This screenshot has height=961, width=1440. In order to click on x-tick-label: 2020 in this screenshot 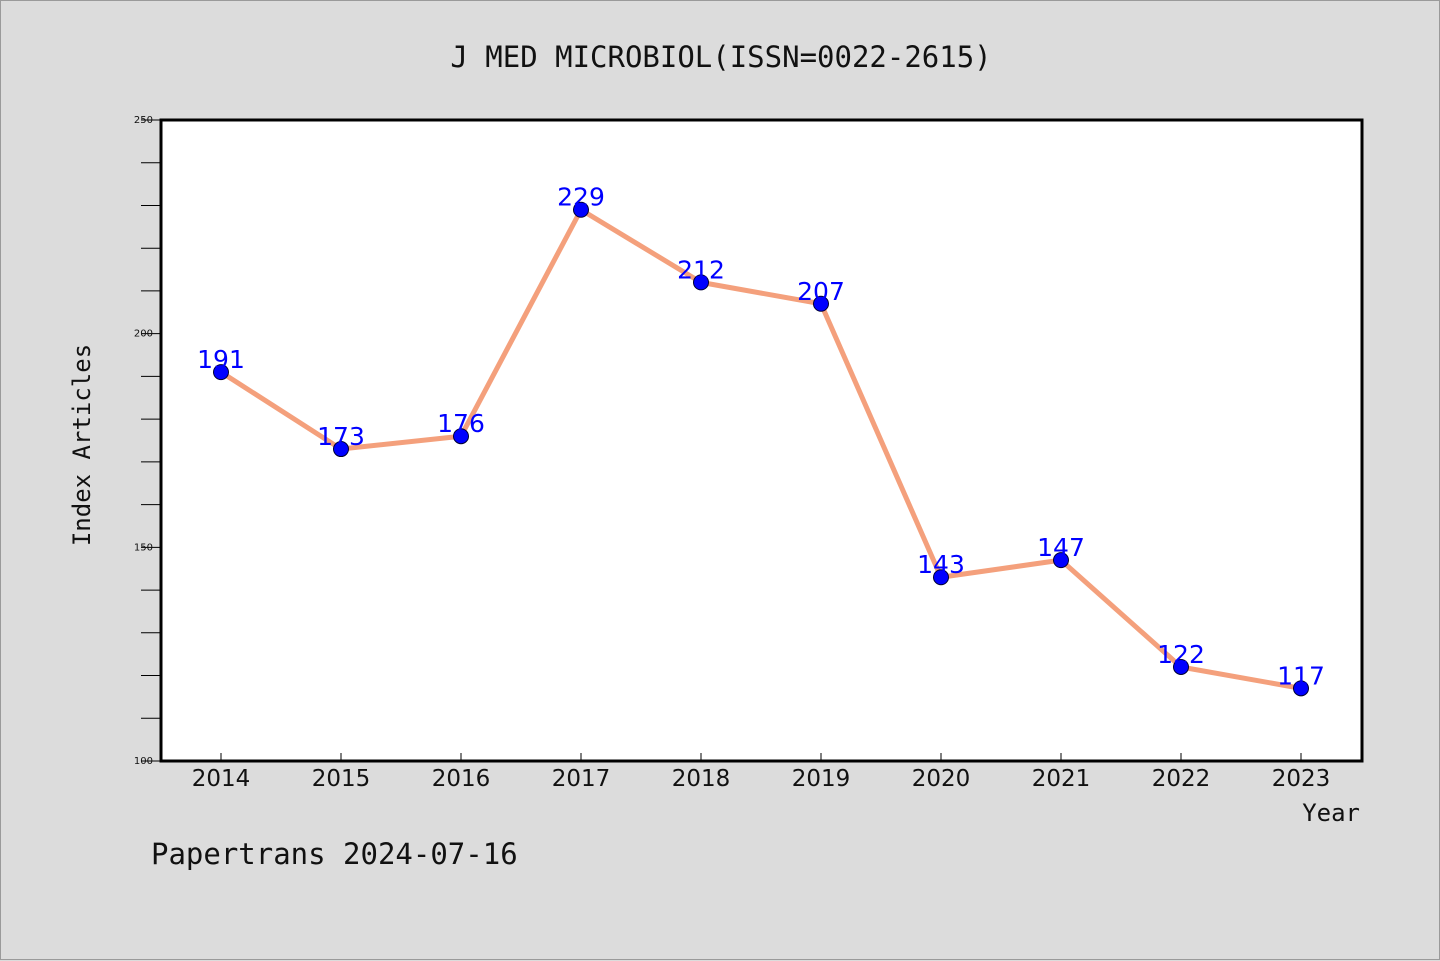, I will do `click(941, 779)`.